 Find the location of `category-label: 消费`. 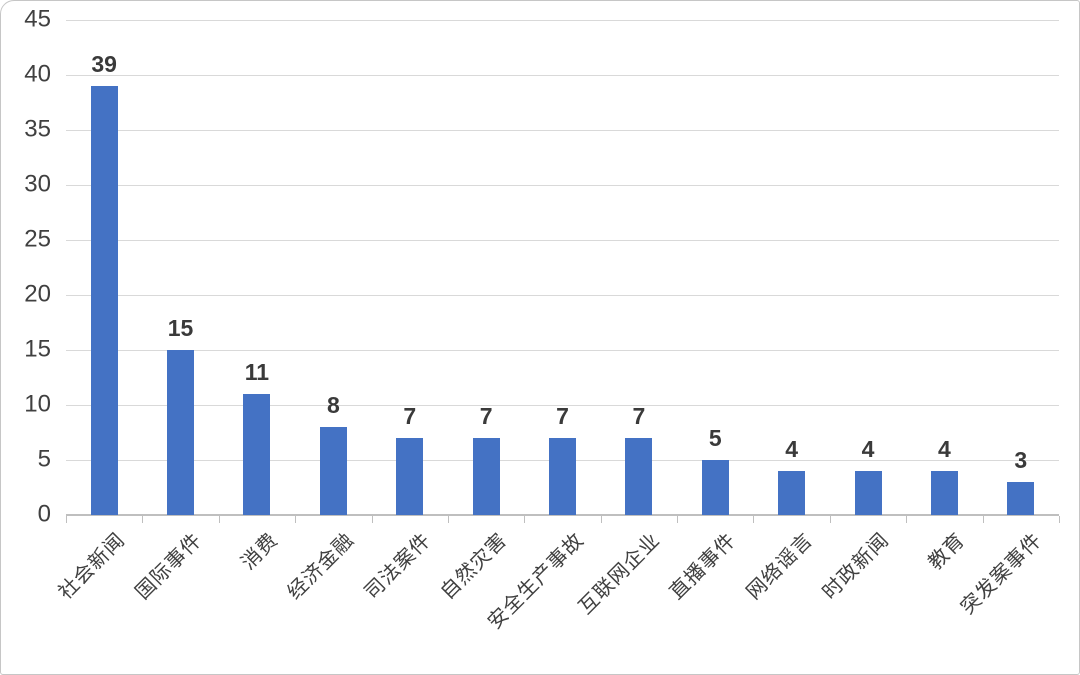

category-label: 消费 is located at coordinates (260, 552).